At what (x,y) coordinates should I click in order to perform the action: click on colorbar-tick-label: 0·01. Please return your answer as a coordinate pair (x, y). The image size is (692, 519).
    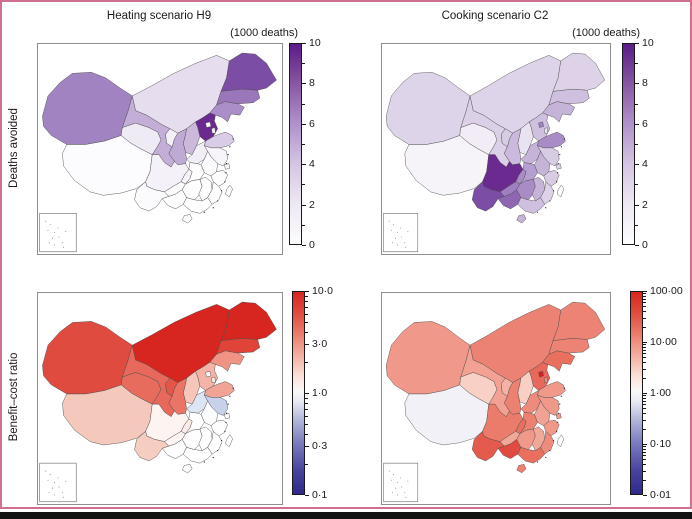
    Looking at the image, I should click on (661, 495).